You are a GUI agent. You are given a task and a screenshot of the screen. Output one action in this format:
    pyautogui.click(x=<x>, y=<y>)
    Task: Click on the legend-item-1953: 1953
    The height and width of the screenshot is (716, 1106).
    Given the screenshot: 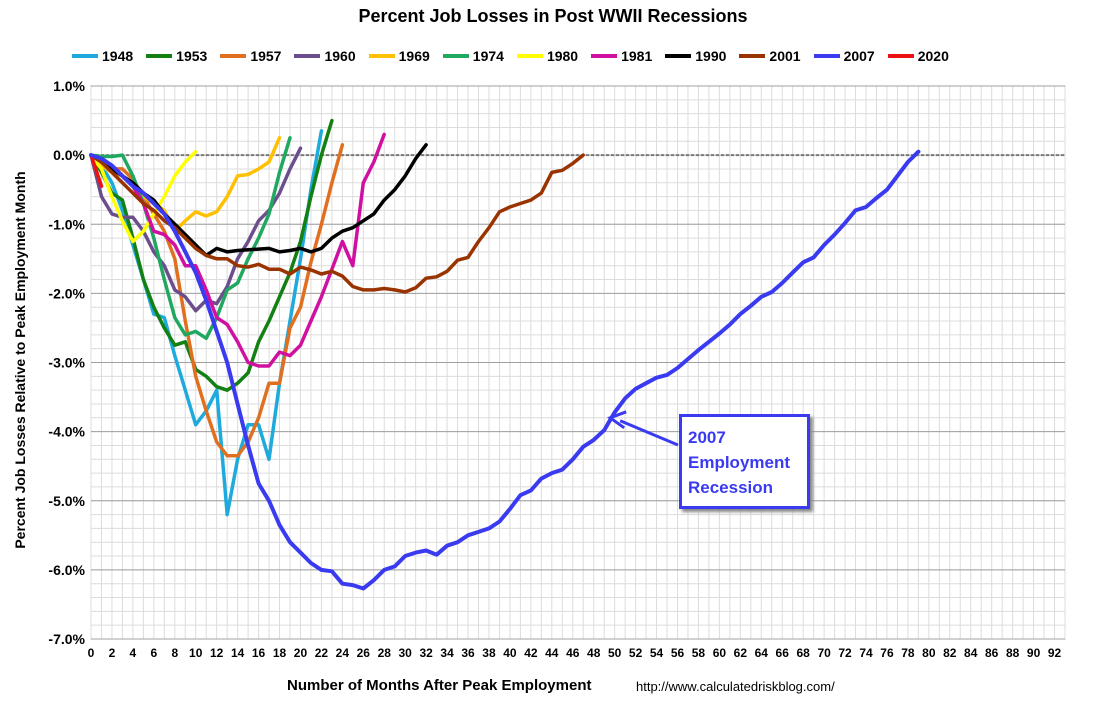 What is the action you would take?
    pyautogui.click(x=176, y=56)
    